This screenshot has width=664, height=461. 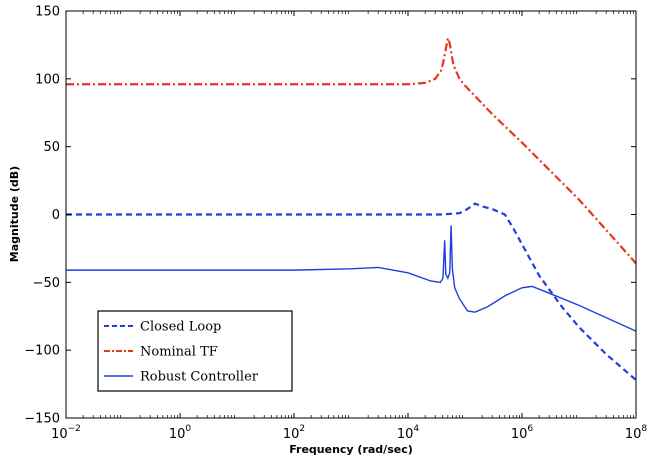 What do you see at coordinates (14, 214) in the screenshot?
I see `y-axis-label: Magnitude (dB)` at bounding box center [14, 214].